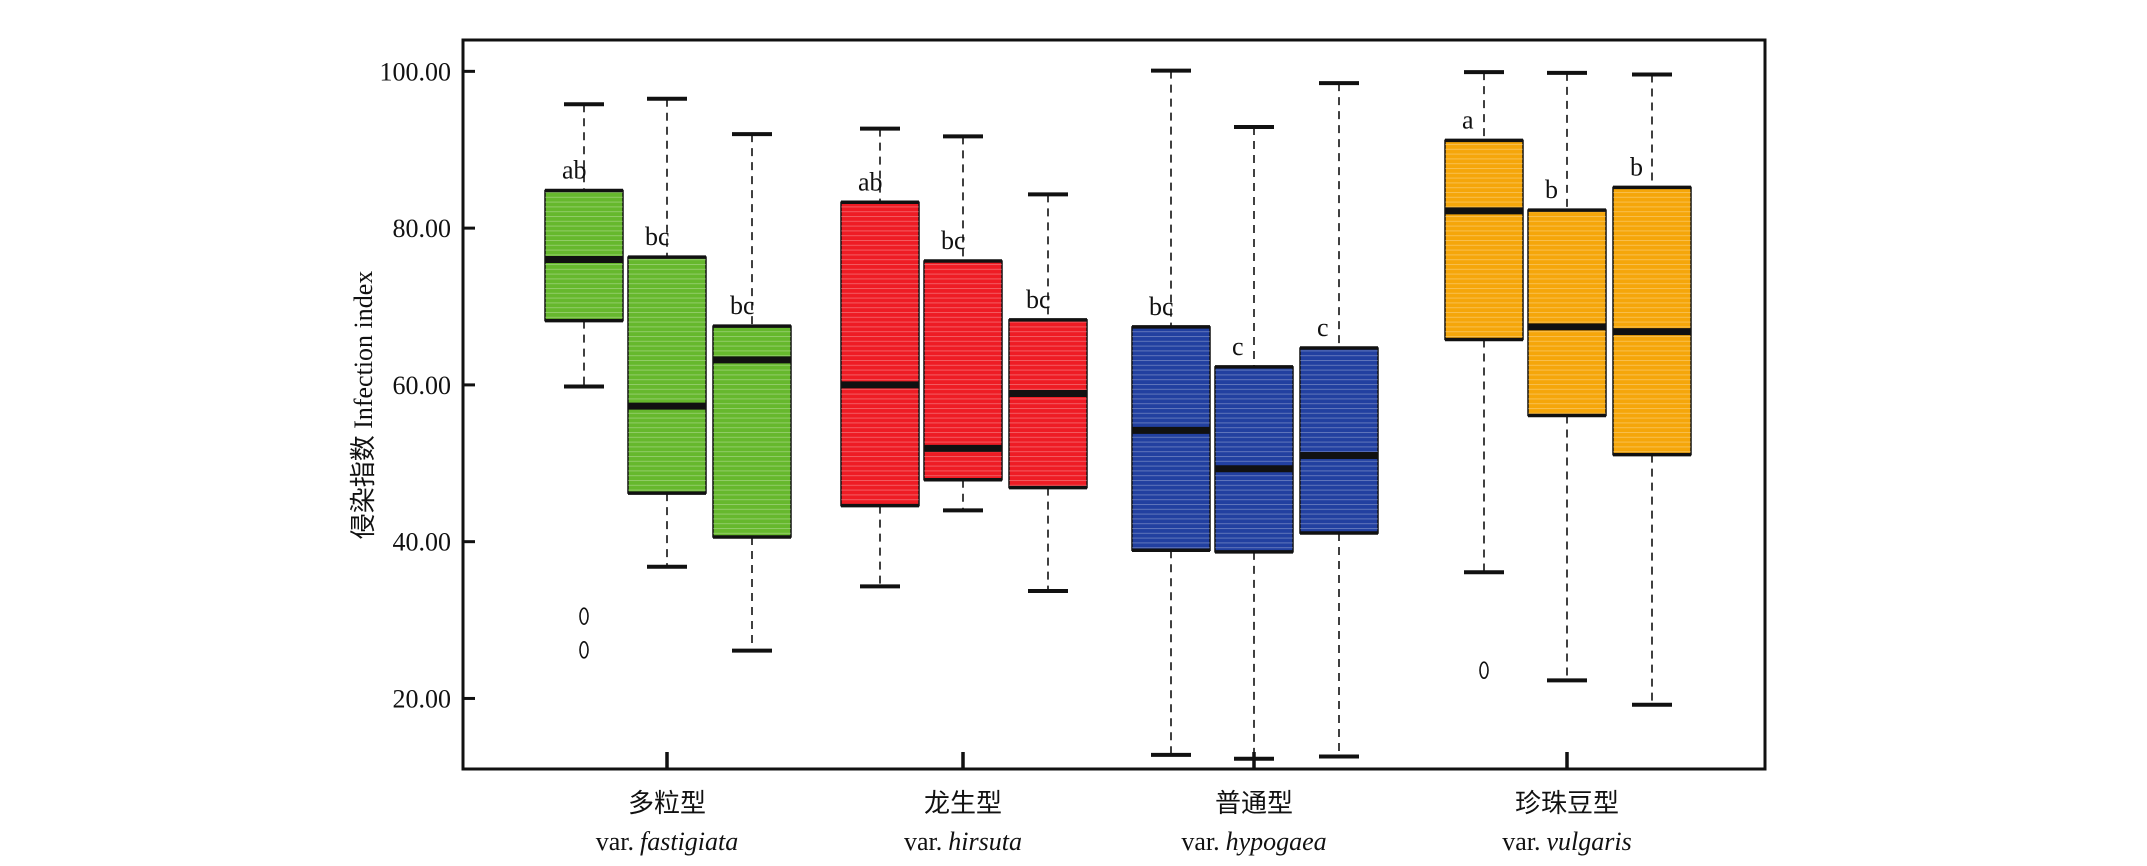 Image resolution: width=2147 pixels, height=866 pixels. Describe the element at coordinates (422, 228) in the screenshot. I see `y-tick-label: 80.00` at that location.